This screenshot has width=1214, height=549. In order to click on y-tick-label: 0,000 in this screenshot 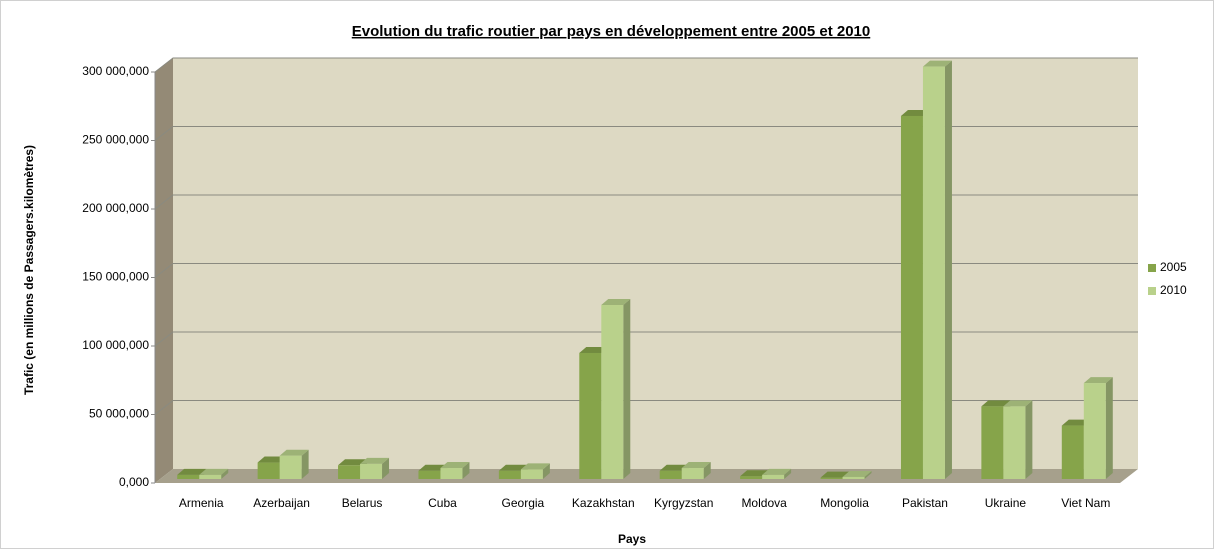, I will do `click(134, 482)`.